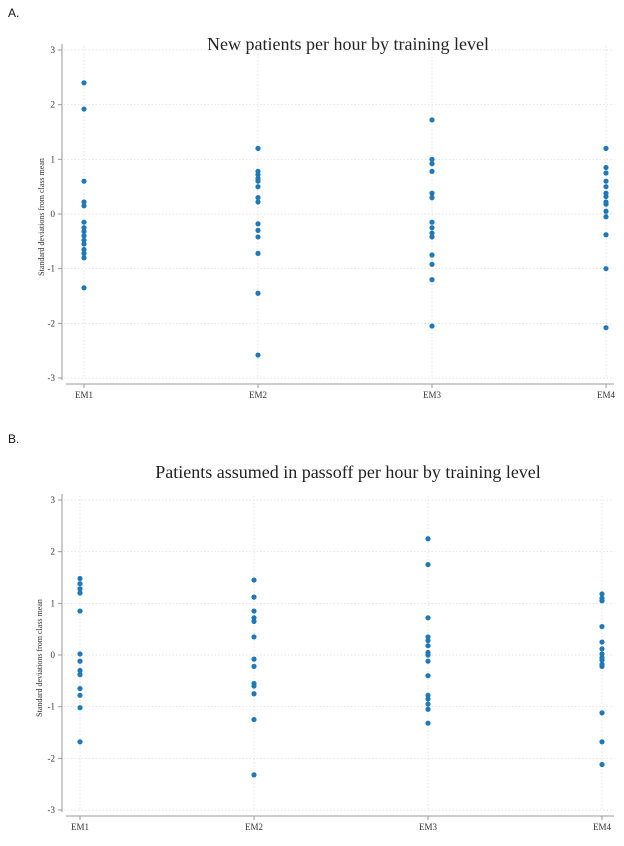 The width and height of the screenshot is (624, 846). I want to click on chart-title: New patients per hour by training level, so click(348, 44).